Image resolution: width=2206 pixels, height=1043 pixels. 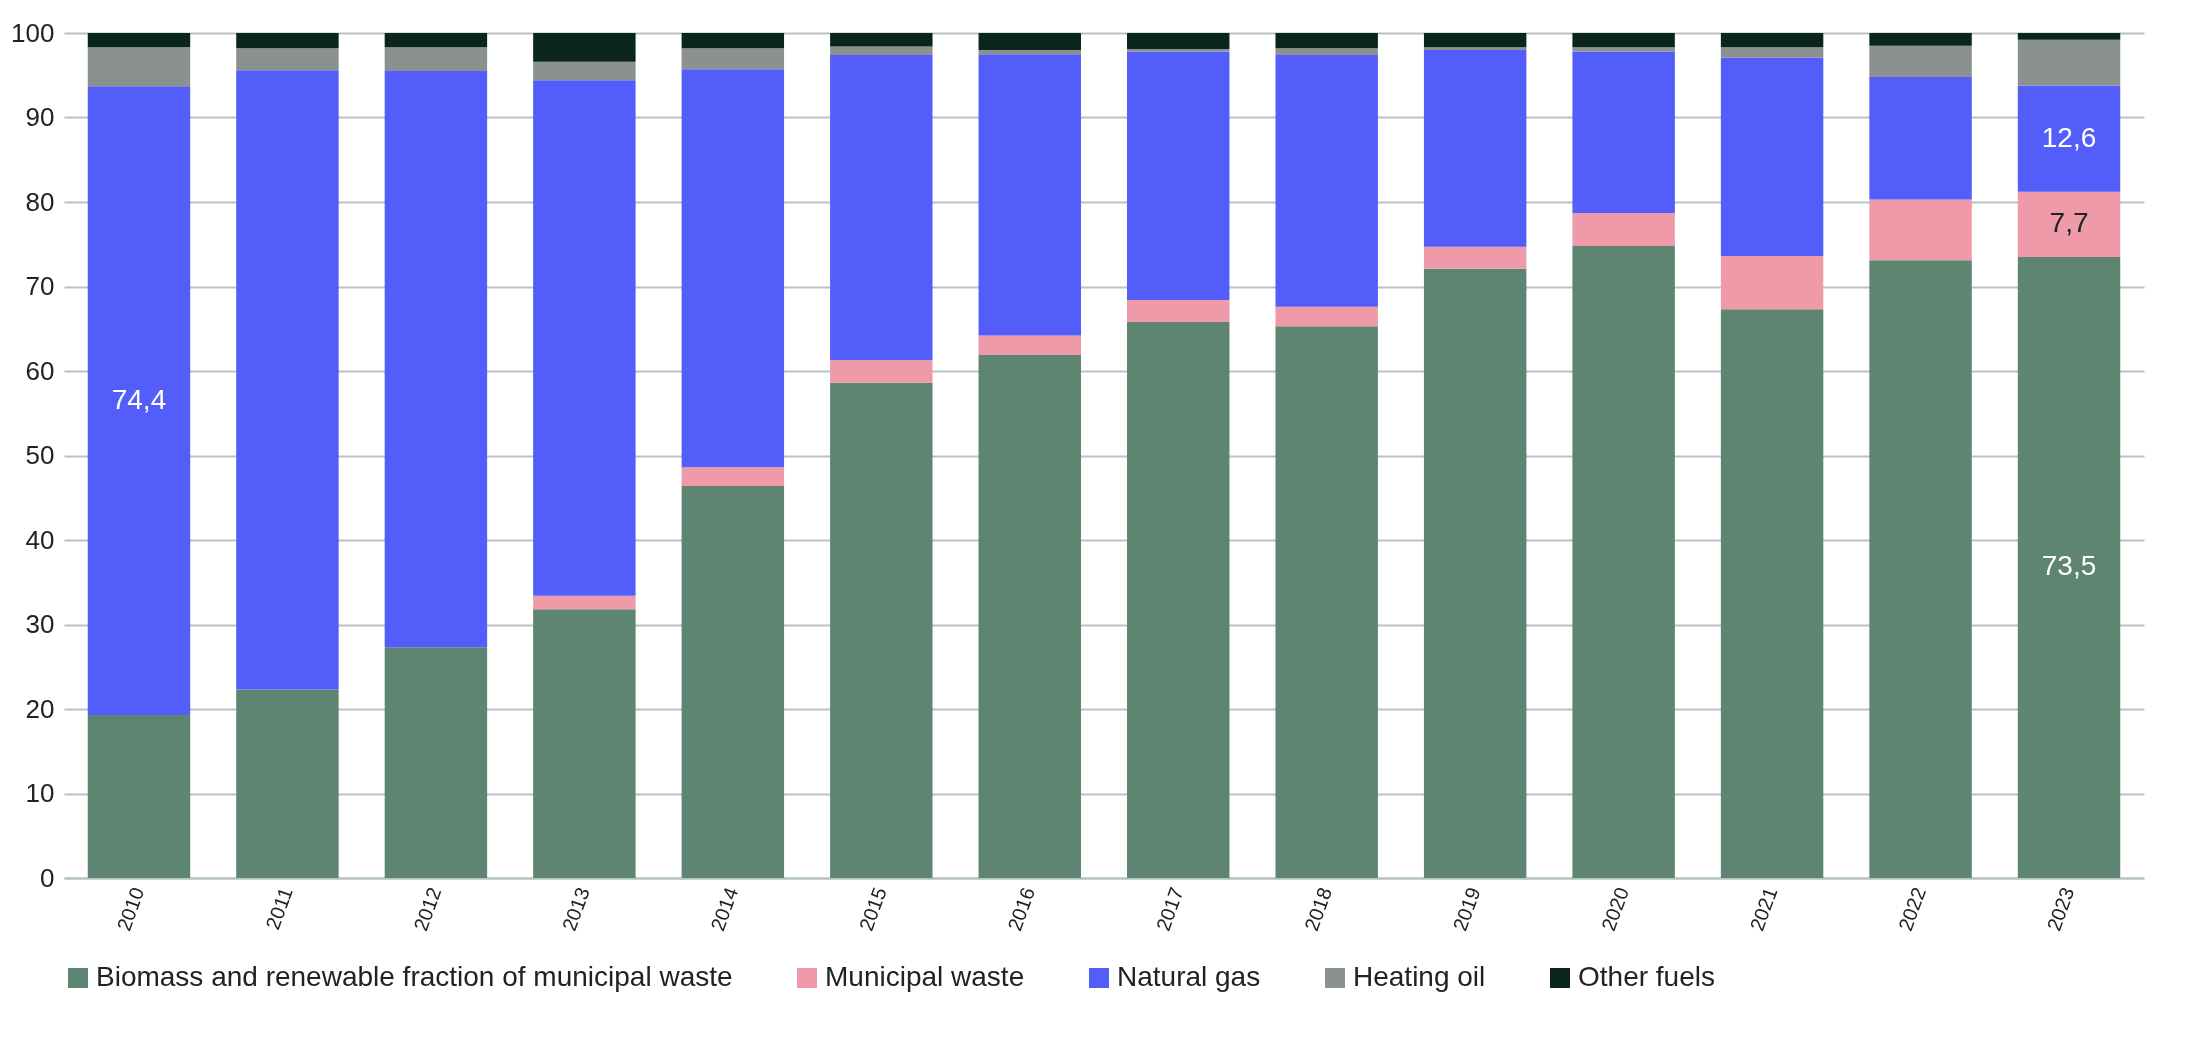 I want to click on legend-label: Other fuels, so click(x=1646, y=976).